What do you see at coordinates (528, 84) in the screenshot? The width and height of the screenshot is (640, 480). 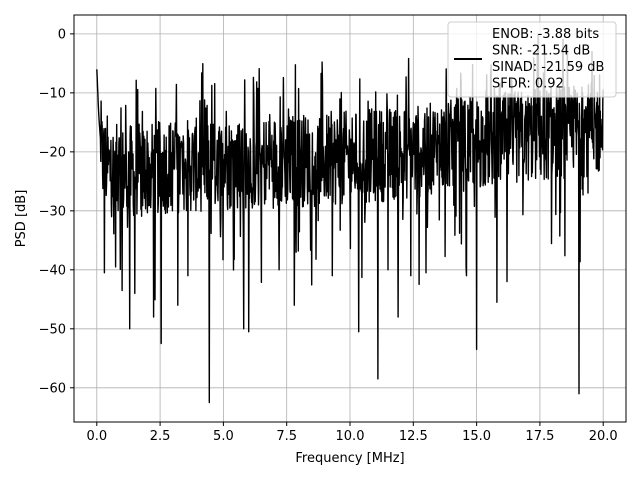 I see `legend-entry: SFDR: 0.92` at bounding box center [528, 84].